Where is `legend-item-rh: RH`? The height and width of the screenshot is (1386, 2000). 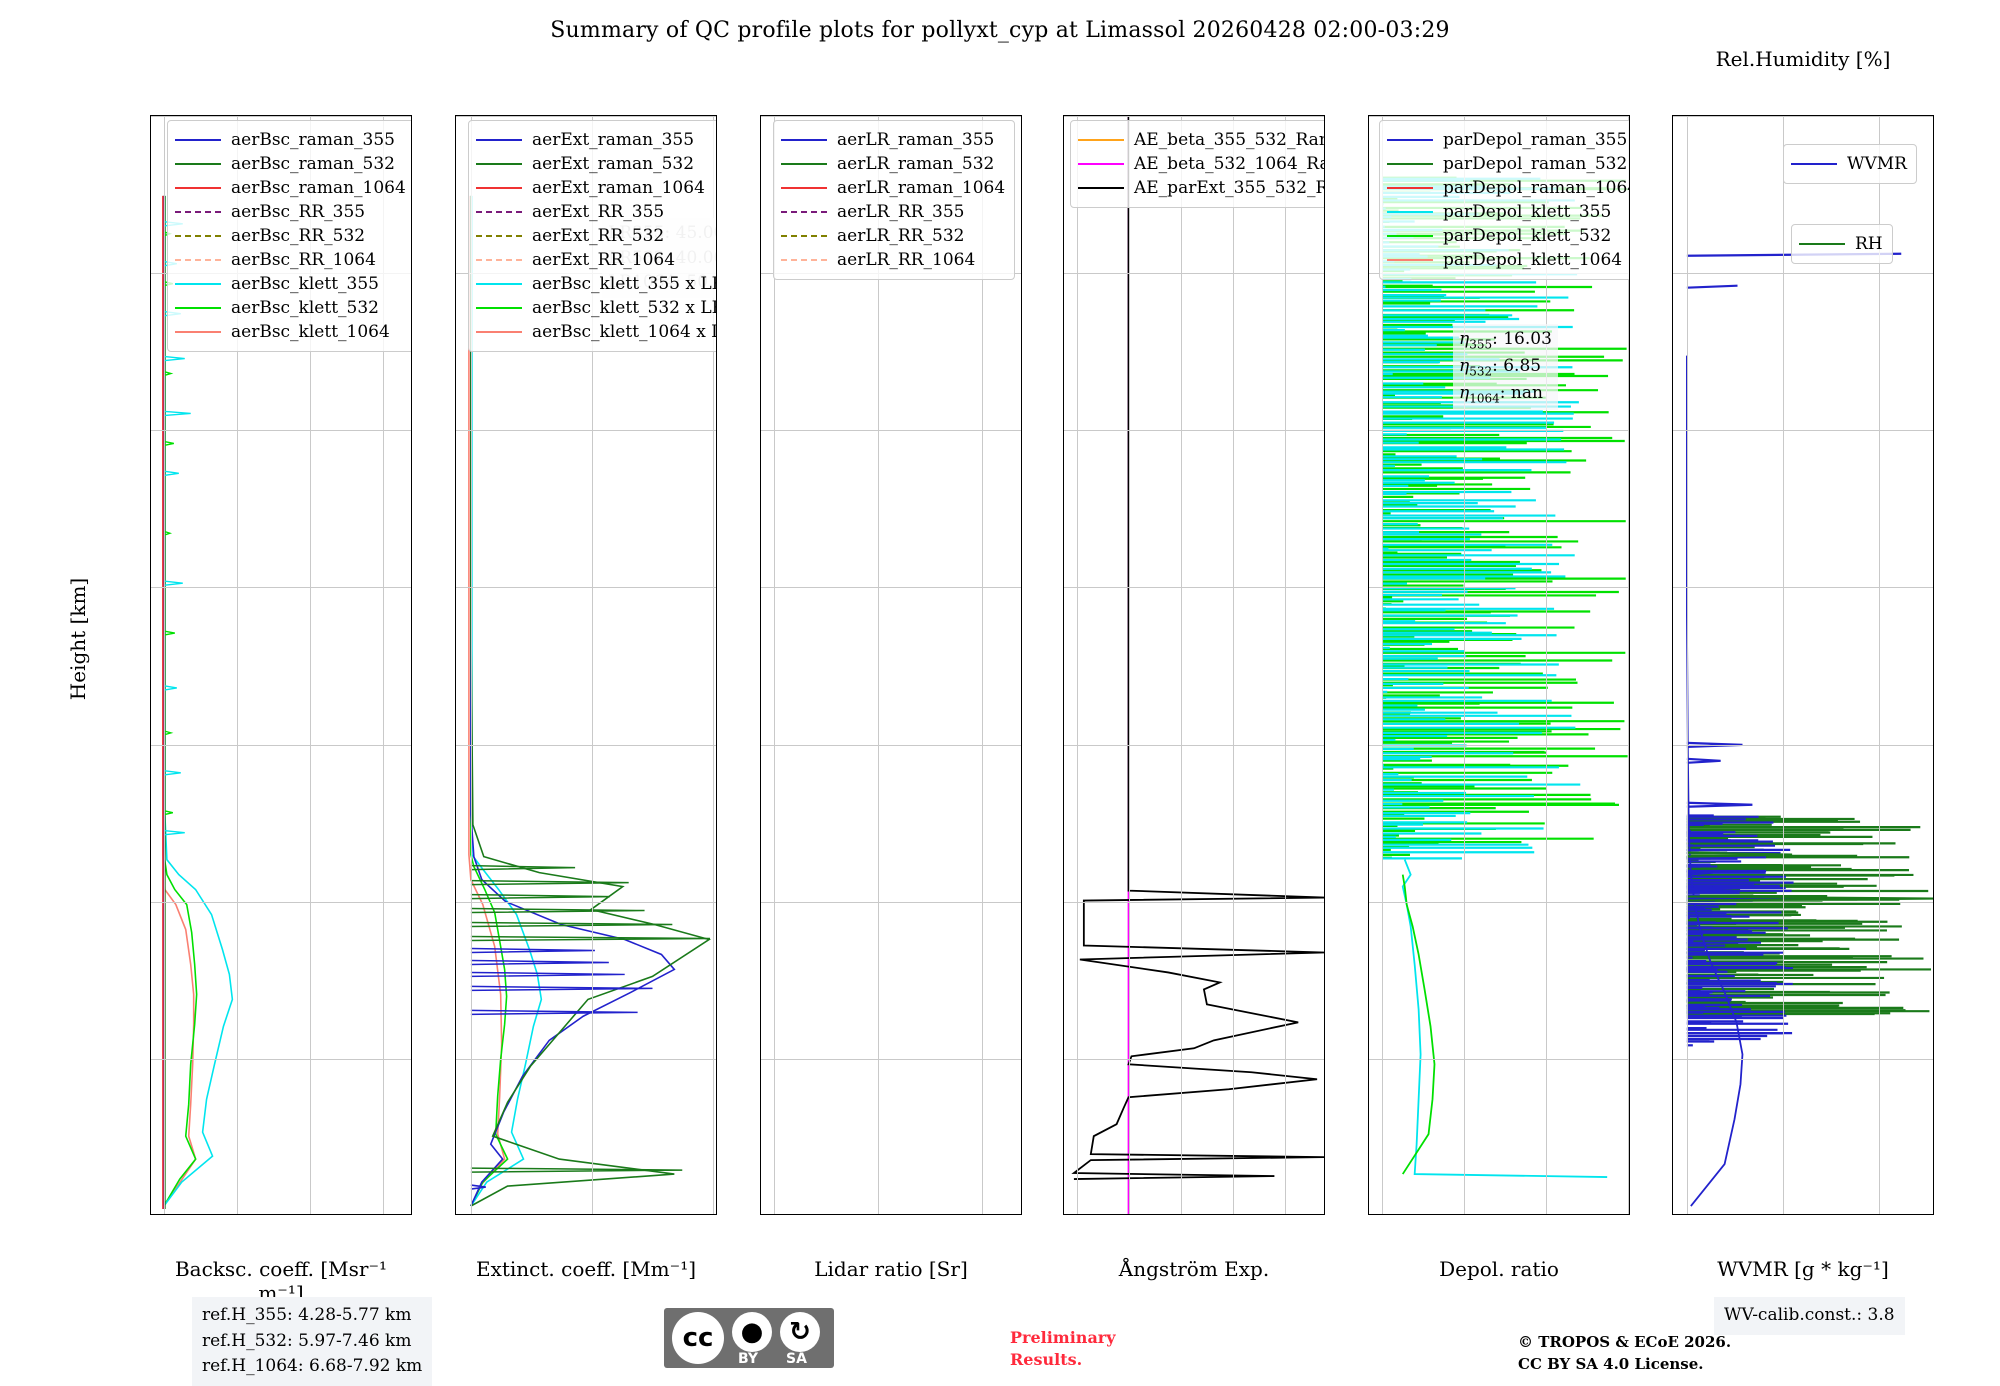
legend-item-rh: RH is located at coordinates (1841, 244).